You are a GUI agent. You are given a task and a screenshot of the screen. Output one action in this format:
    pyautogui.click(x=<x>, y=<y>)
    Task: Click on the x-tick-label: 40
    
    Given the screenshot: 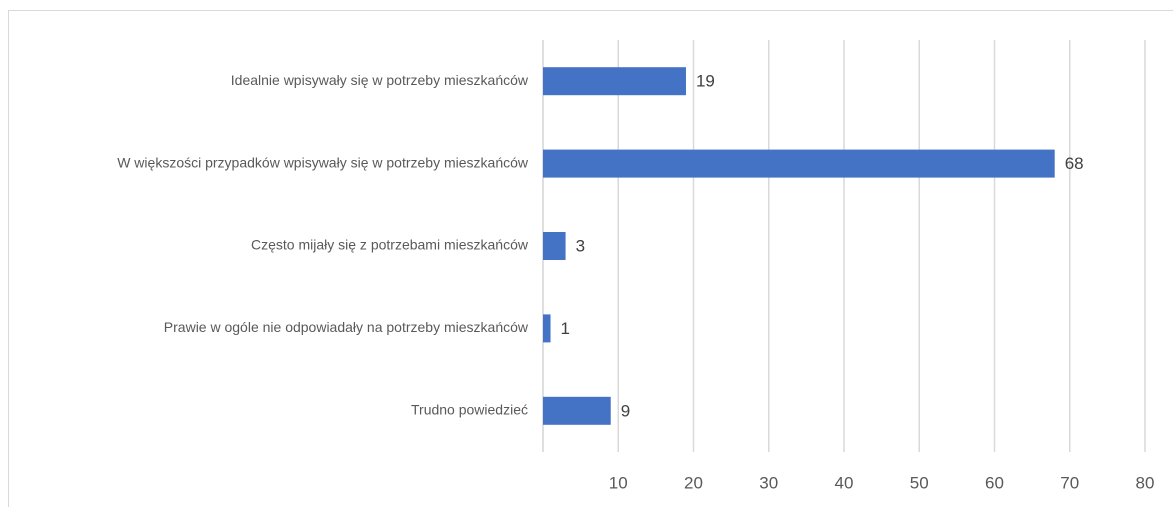 What is the action you would take?
    pyautogui.click(x=844, y=482)
    